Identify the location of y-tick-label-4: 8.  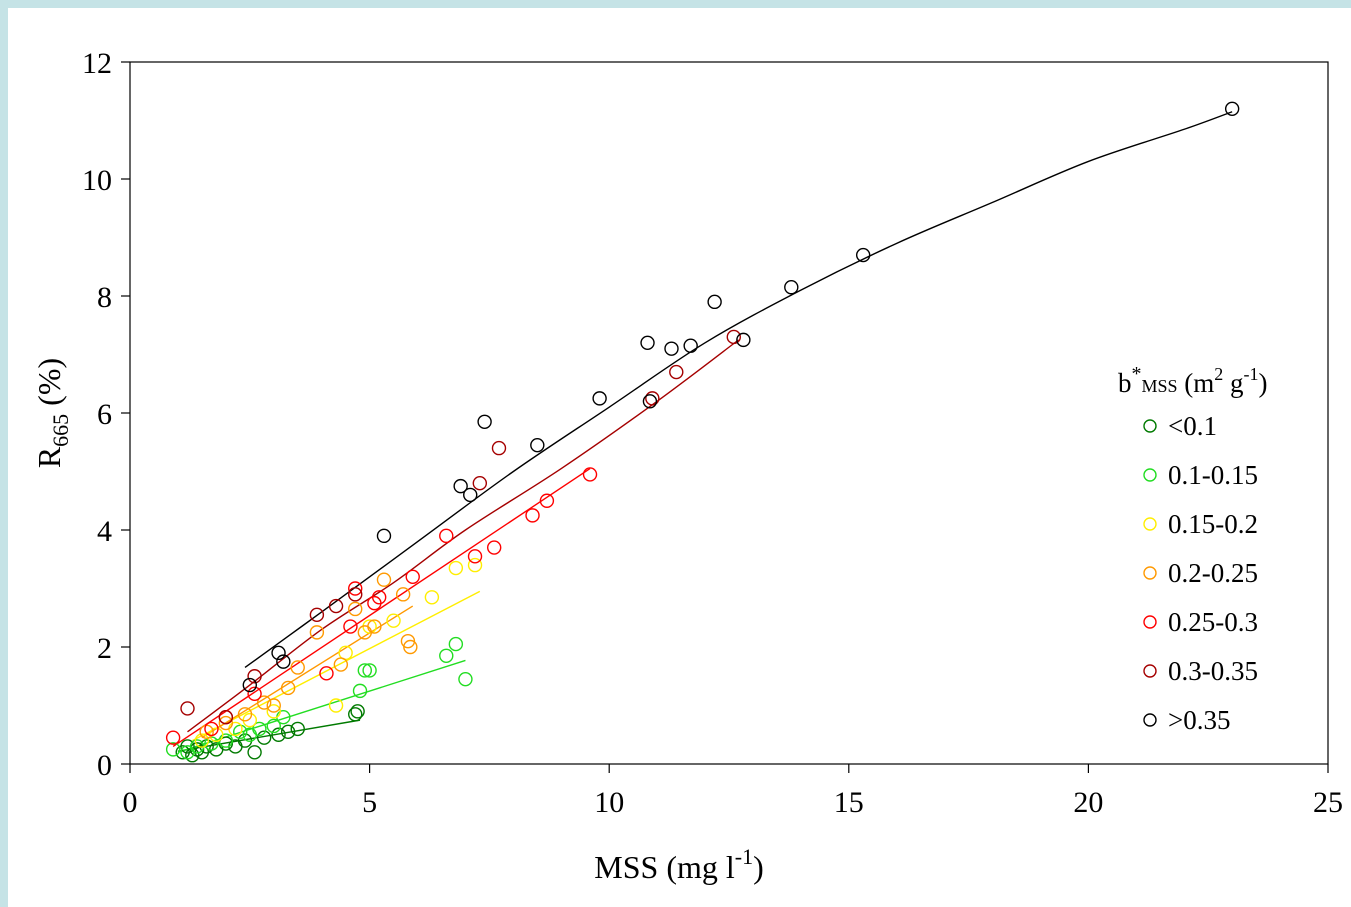
(104, 297).